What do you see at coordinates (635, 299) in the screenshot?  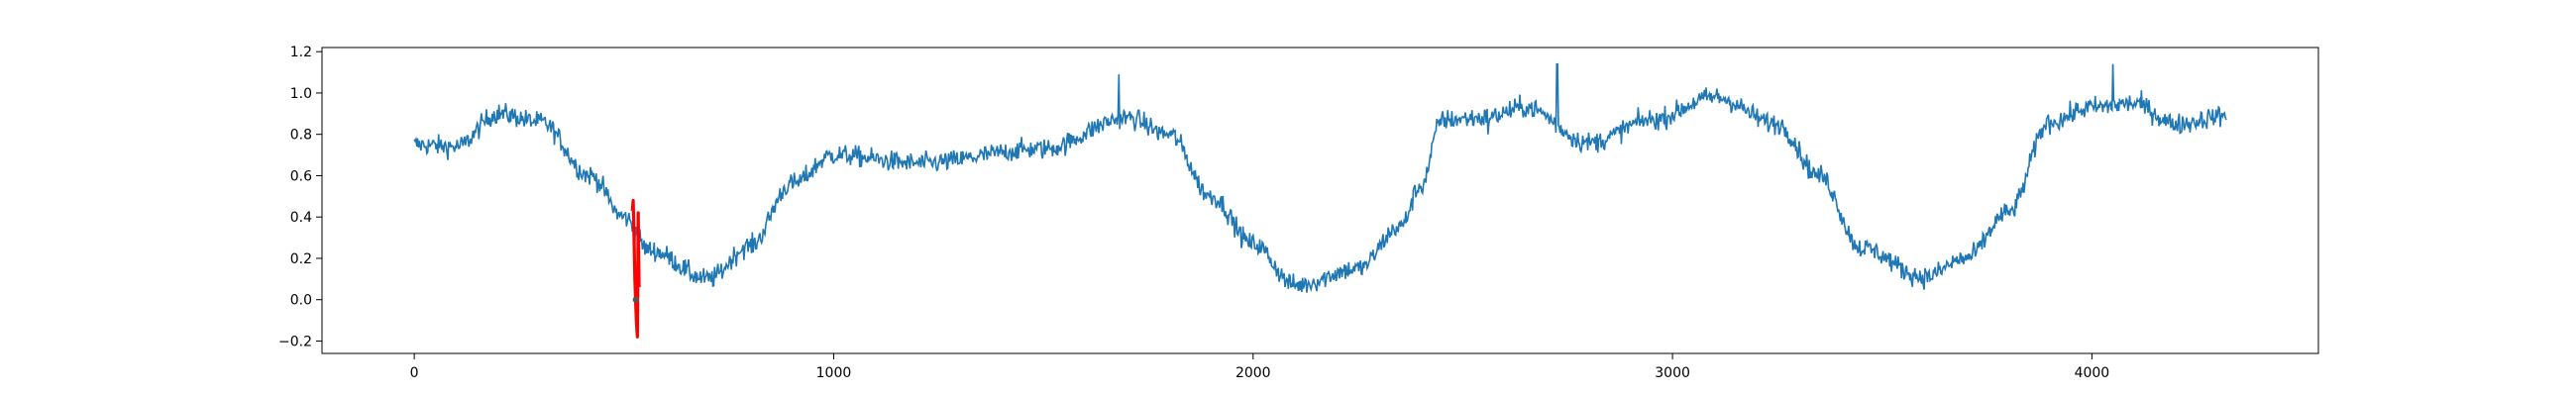 I see `point-marker` at bounding box center [635, 299].